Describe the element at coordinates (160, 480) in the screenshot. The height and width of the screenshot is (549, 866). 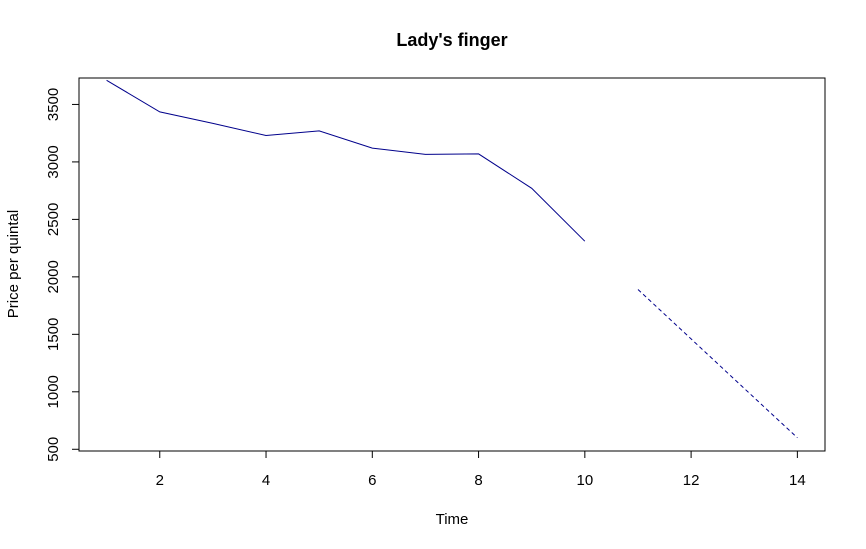
I see `x-tick-label: 2` at that location.